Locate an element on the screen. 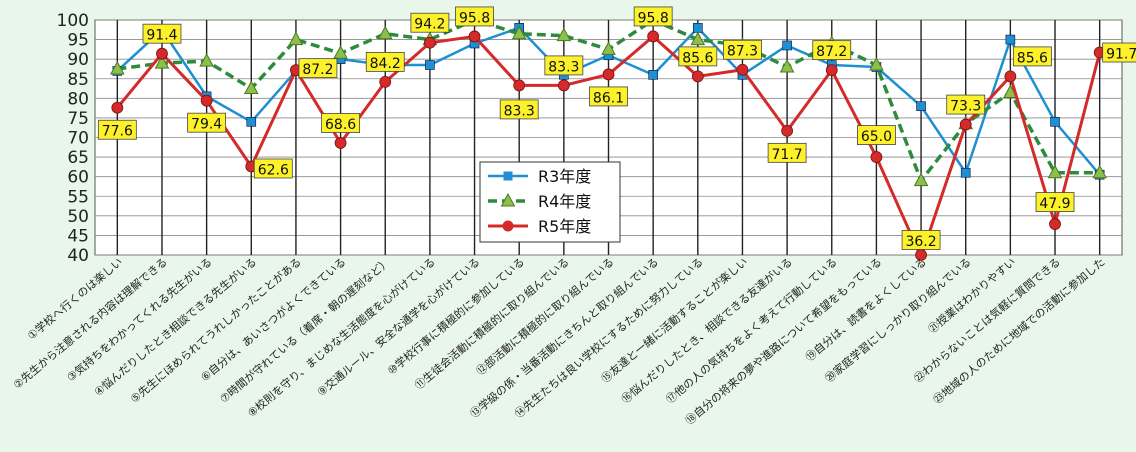 The image size is (1136, 452). data-label: 91.4 is located at coordinates (161, 36).